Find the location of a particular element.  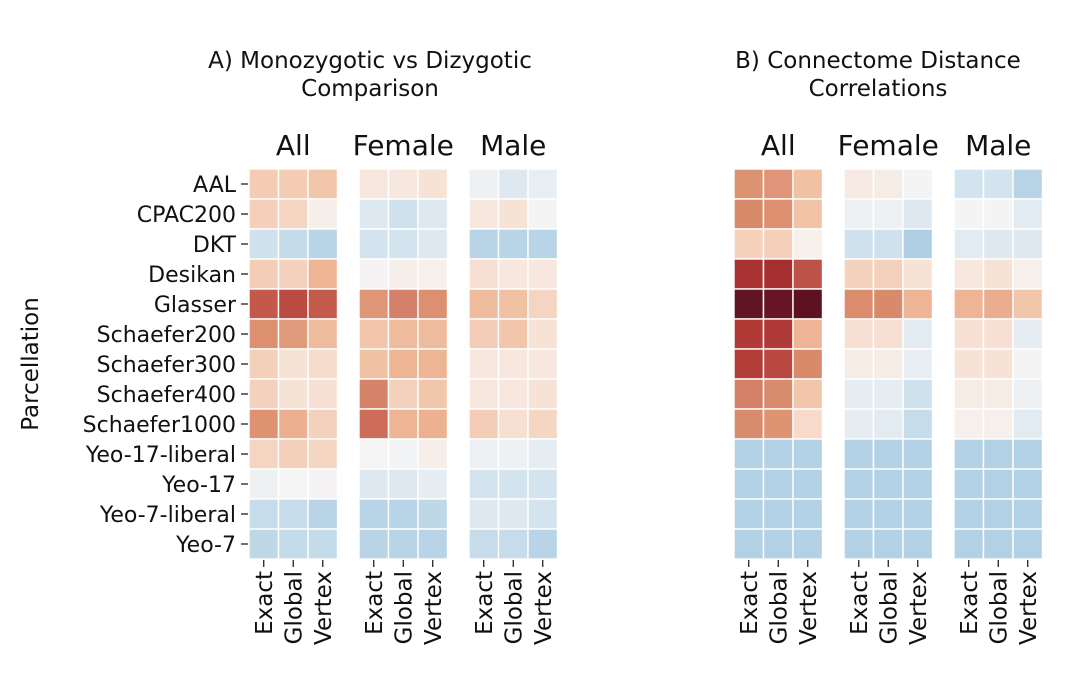

chart-title-line: Comparison is located at coordinates (370, 89).